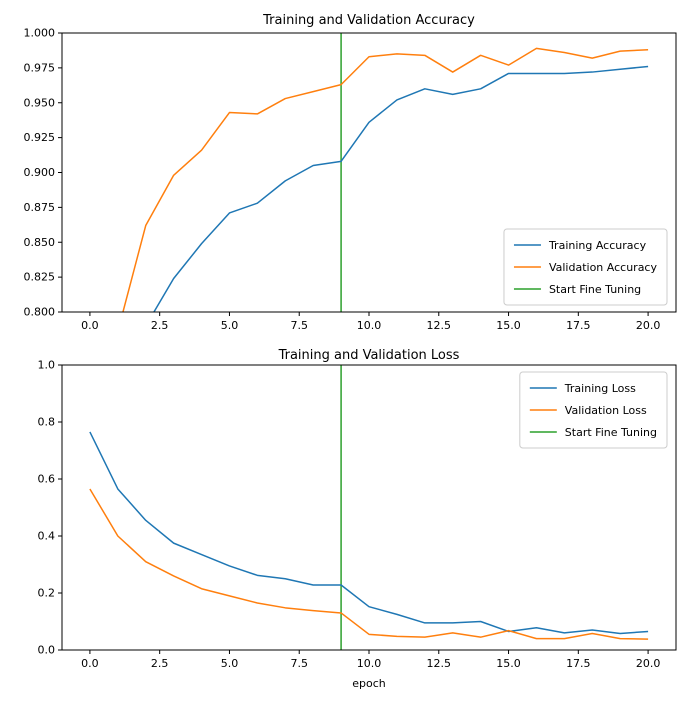  What do you see at coordinates (597, 245) in the screenshot?
I see `legend-label: Training Accuracy` at bounding box center [597, 245].